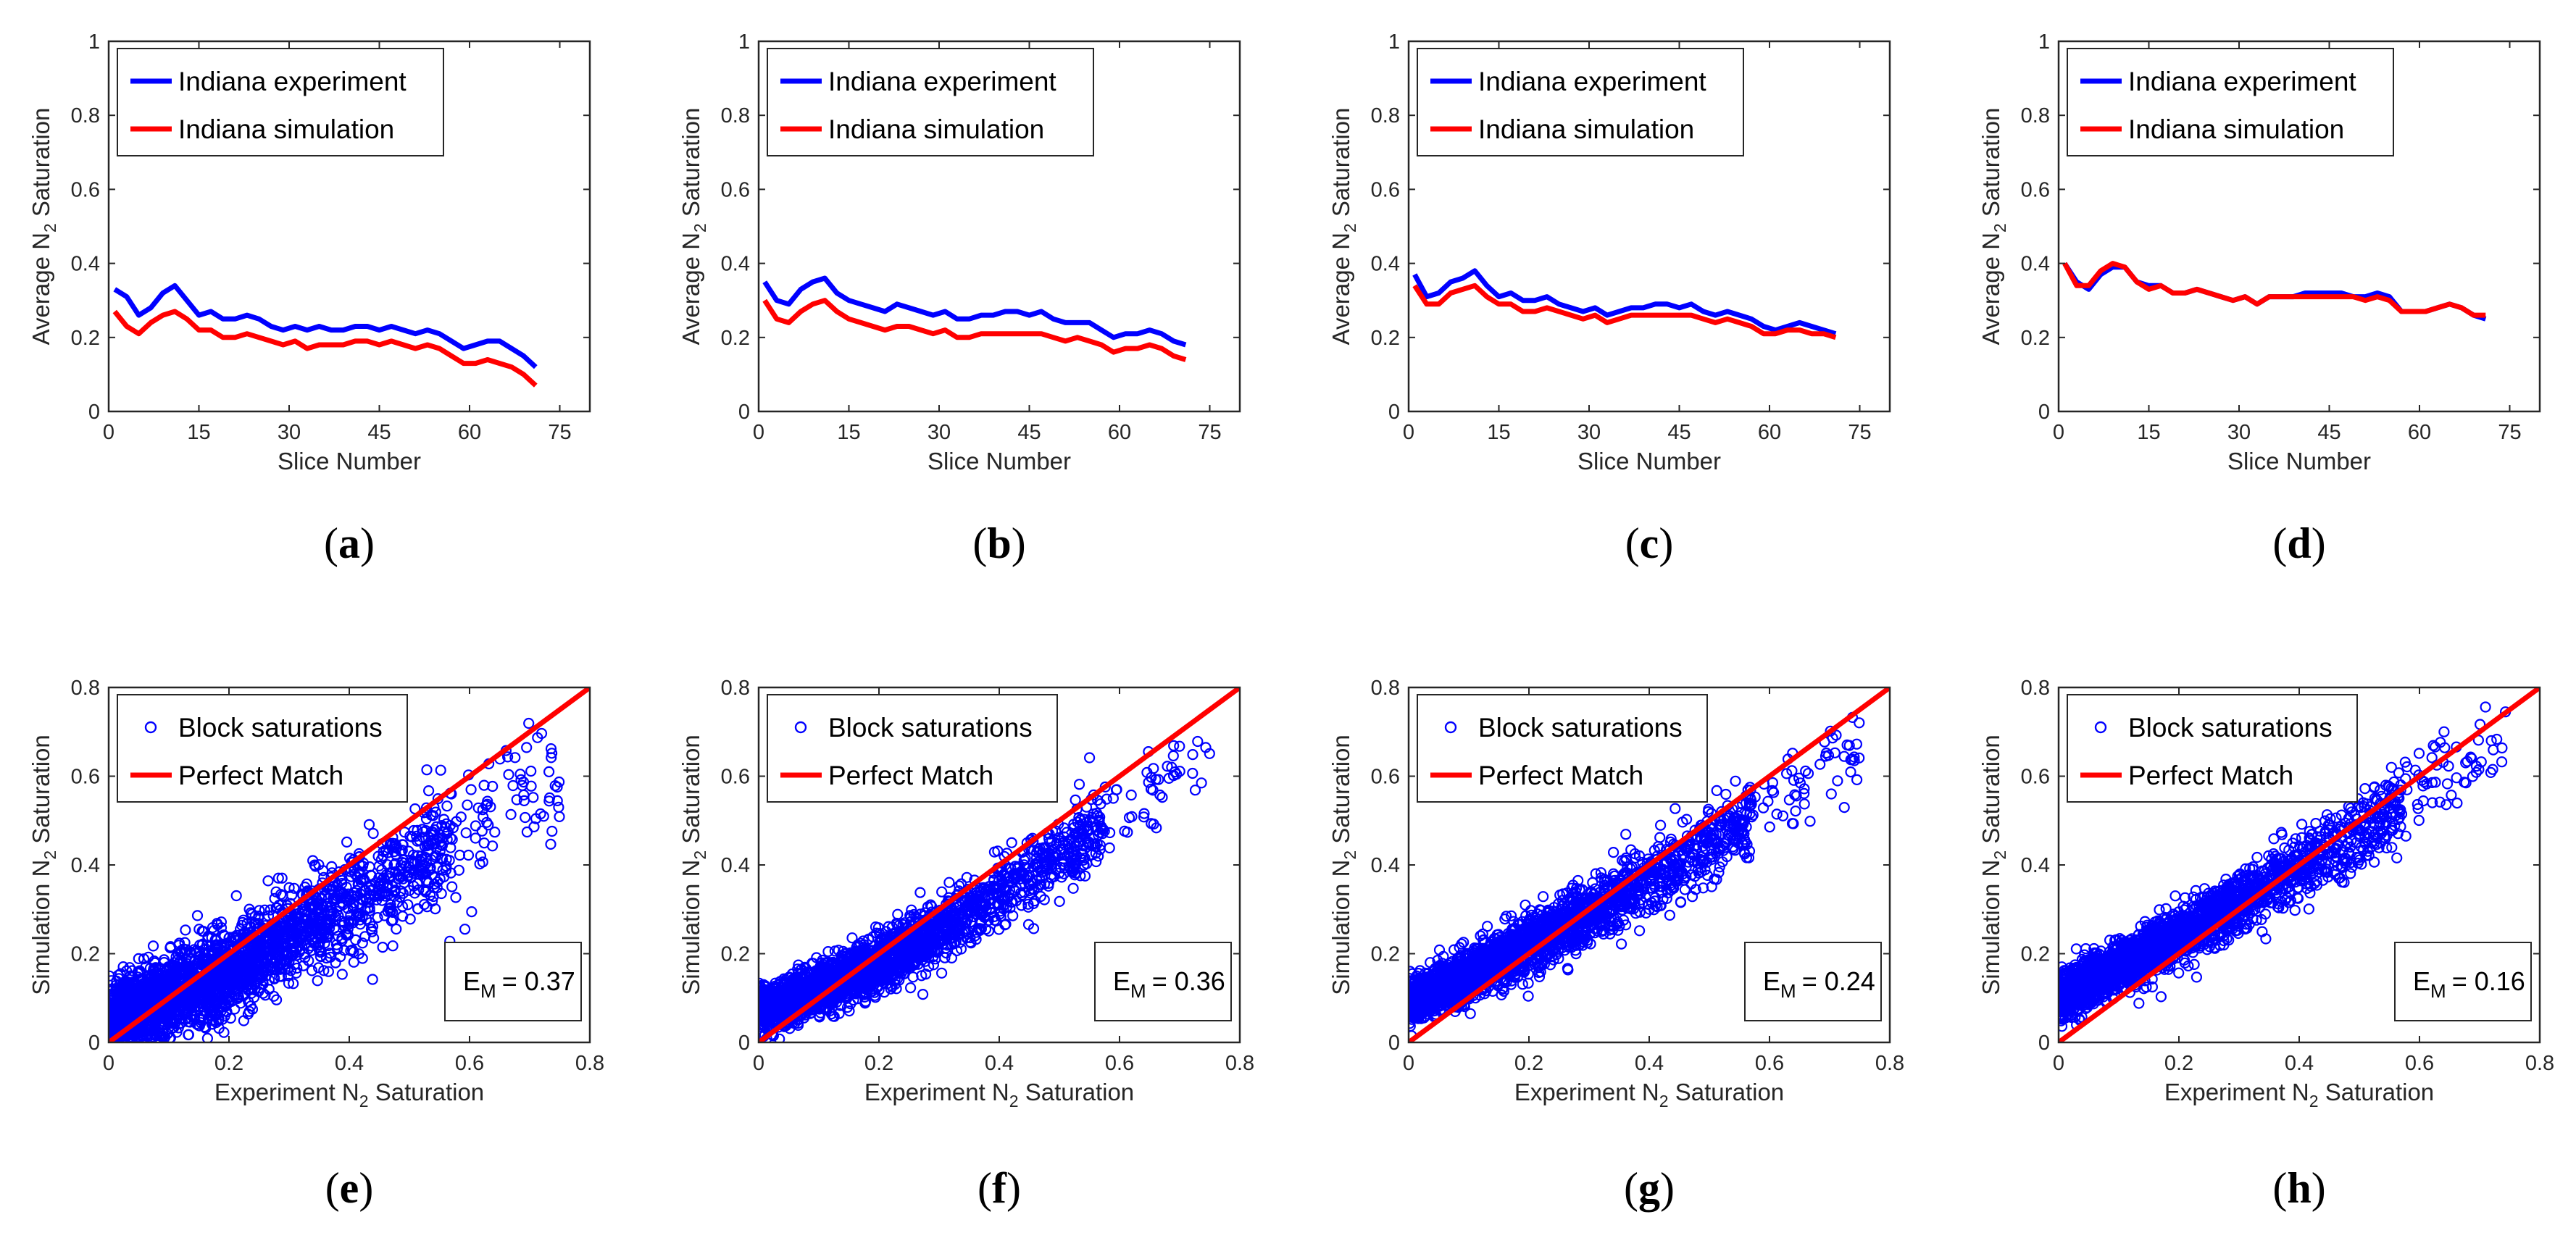  What do you see at coordinates (999, 543) in the screenshot?
I see `caption-letter: b` at bounding box center [999, 543].